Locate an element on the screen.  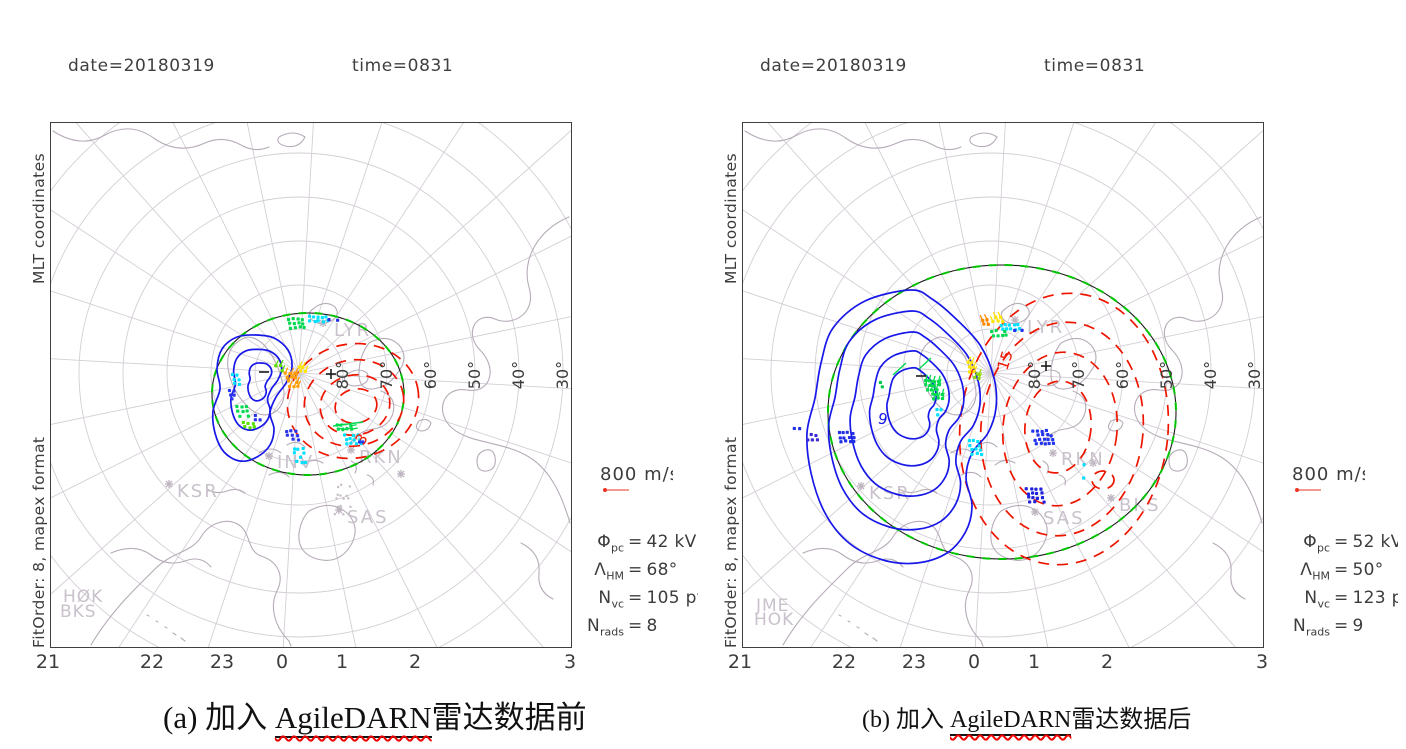
mlt-tick-label: 0 is located at coordinates (282, 662).